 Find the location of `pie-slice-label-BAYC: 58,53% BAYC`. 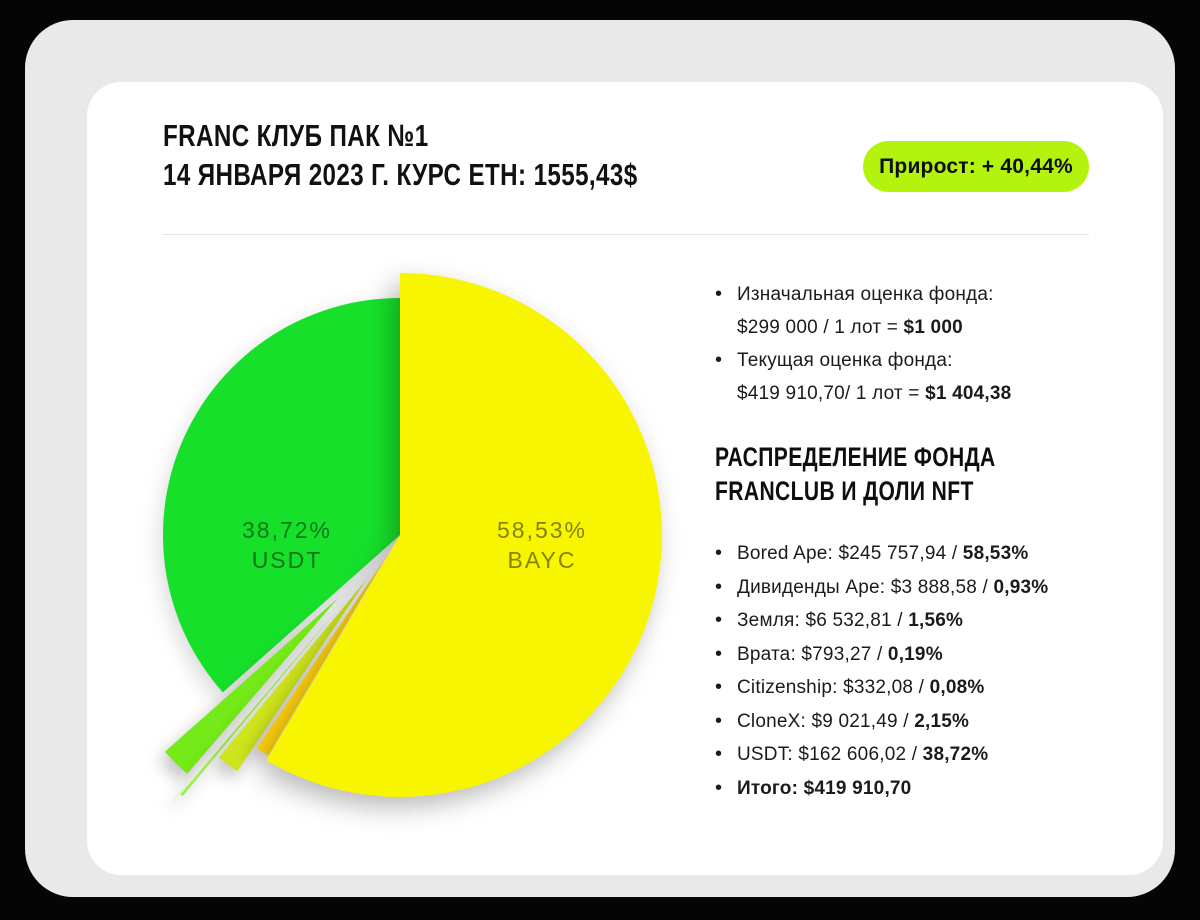

pie-slice-label-BAYC: 58,53% BAYC is located at coordinates (542, 545).